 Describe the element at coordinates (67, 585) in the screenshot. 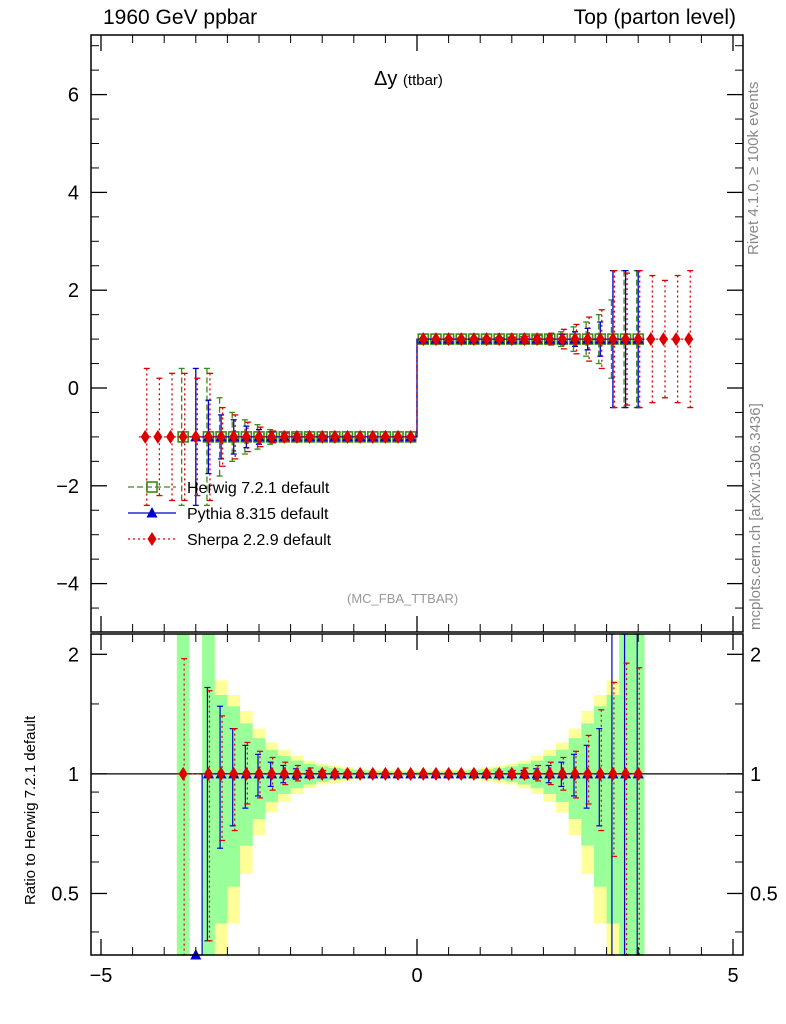

I see `y-tick-label: −4` at that location.